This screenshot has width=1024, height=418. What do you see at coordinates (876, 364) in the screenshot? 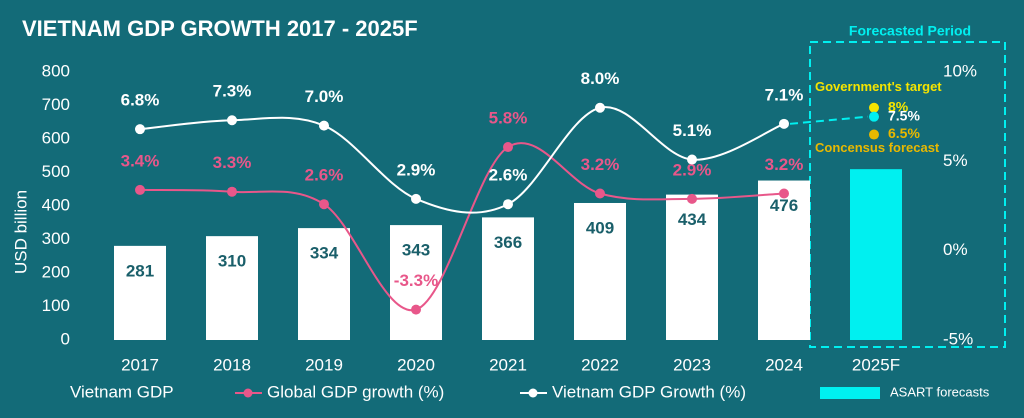
I see `x-tick-label: 2025F` at bounding box center [876, 364].